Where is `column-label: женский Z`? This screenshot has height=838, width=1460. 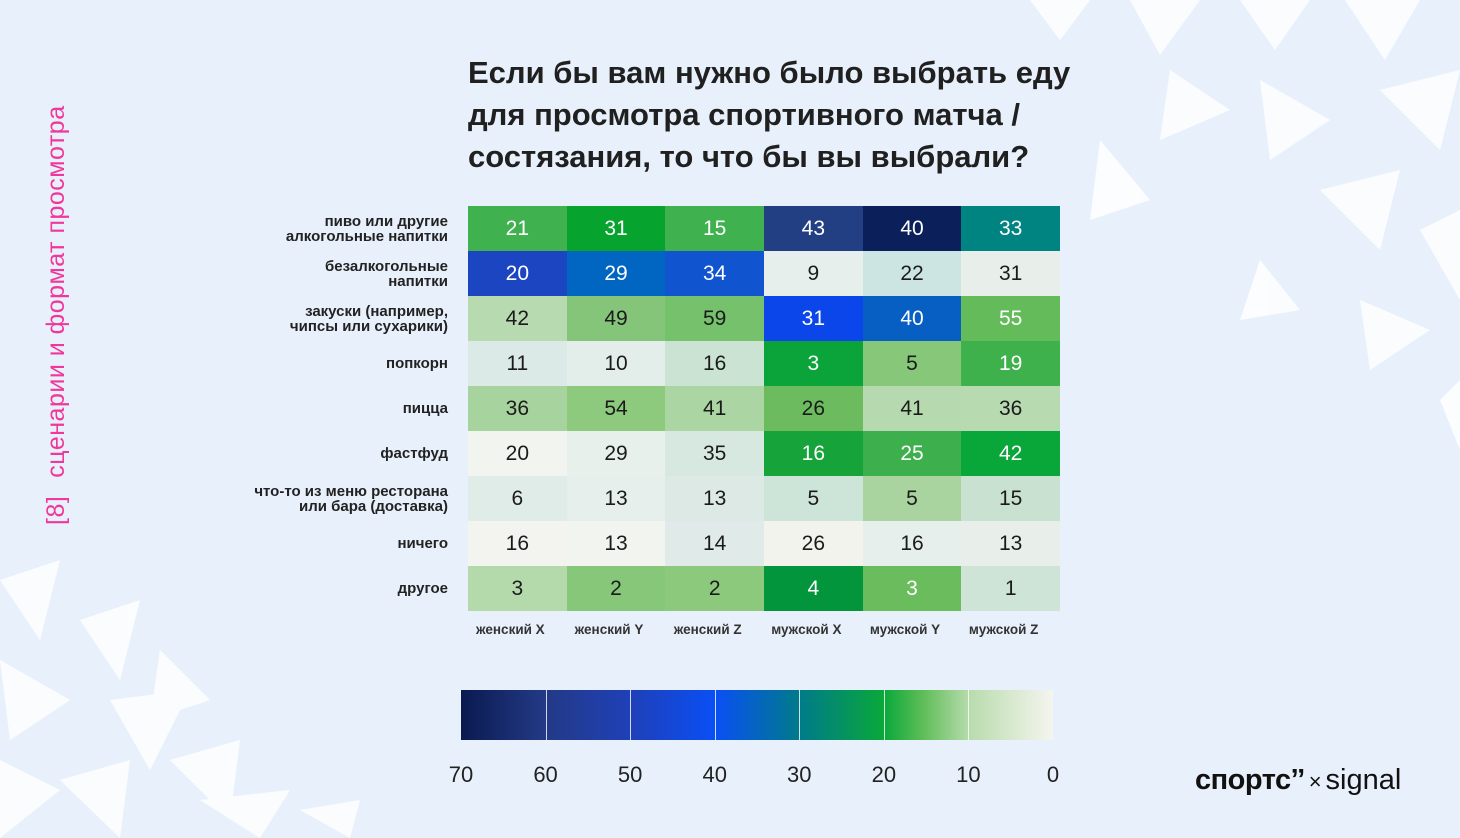
column-label: женский Z is located at coordinates (707, 629).